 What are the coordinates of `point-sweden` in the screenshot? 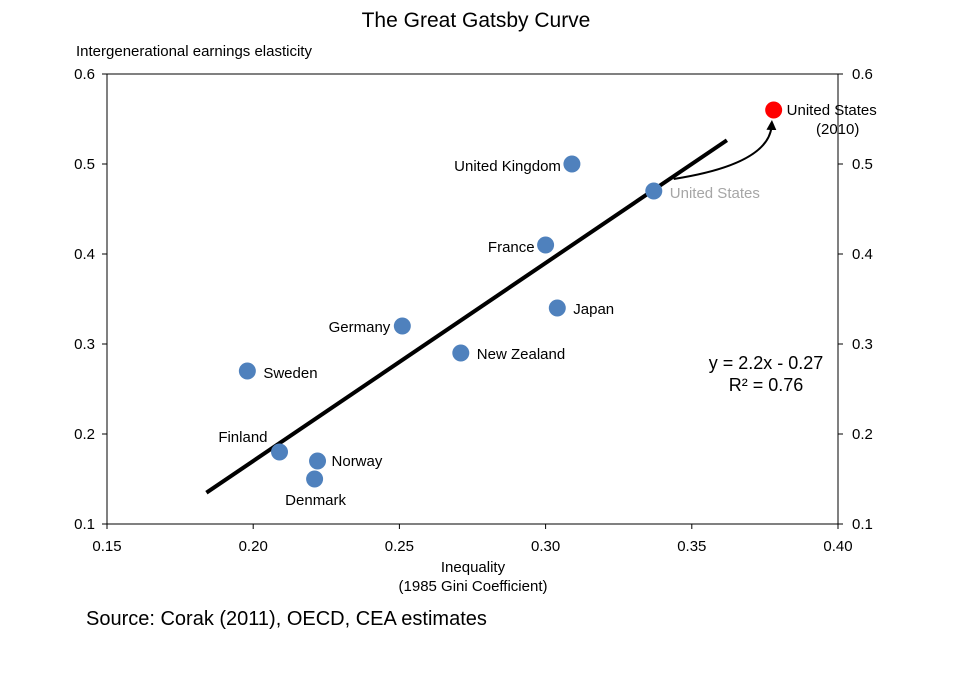 It's located at (247, 371).